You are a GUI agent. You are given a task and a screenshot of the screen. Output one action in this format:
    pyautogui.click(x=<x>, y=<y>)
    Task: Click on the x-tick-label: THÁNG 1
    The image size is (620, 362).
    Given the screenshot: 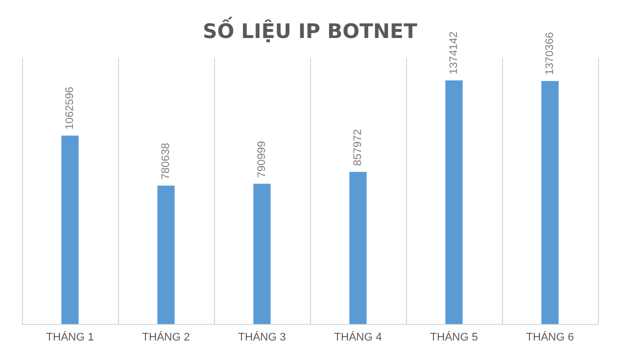 What is the action you would take?
    pyautogui.click(x=70, y=337)
    